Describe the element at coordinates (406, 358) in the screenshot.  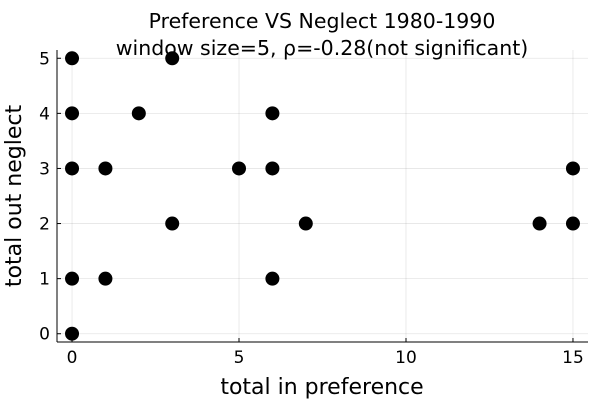
I see `x-tick-label: 10` at that location.